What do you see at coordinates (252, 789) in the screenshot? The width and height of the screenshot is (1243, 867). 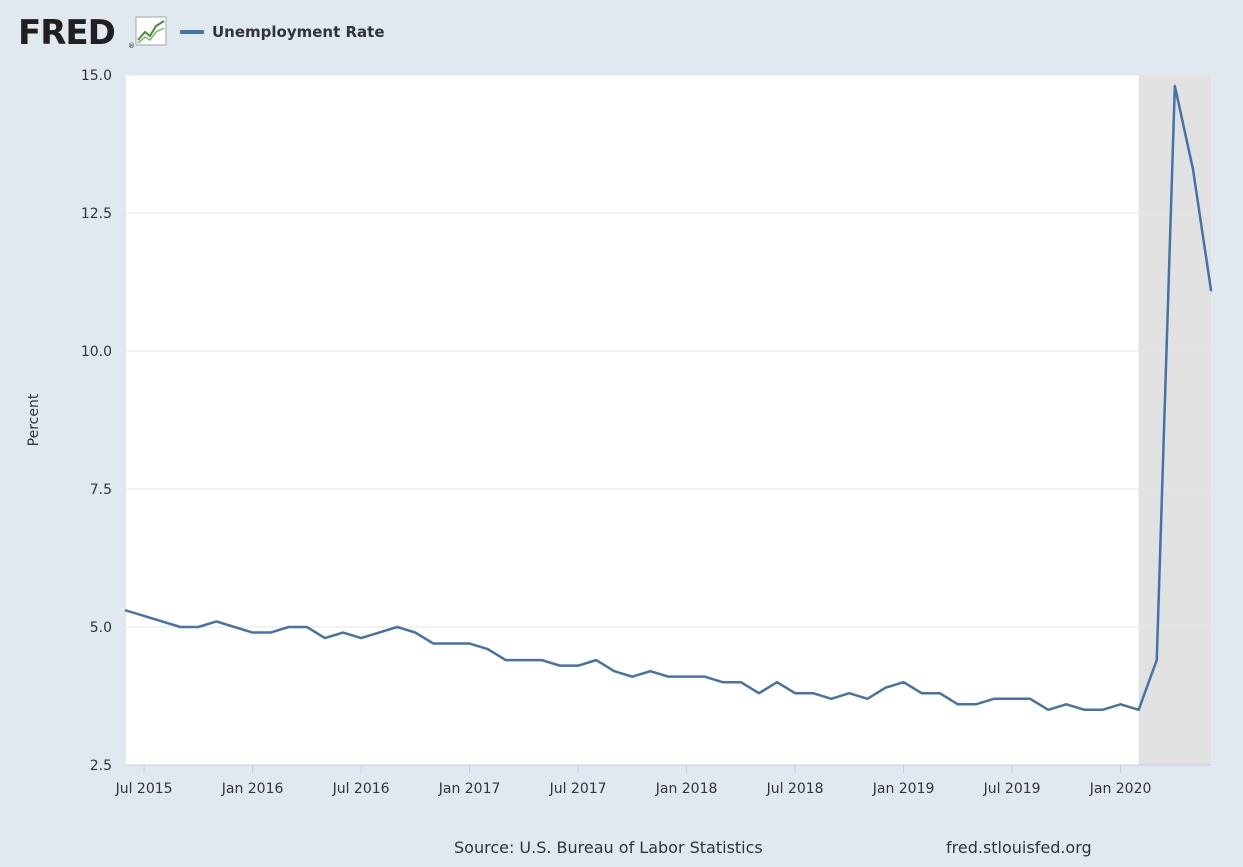 I see `x-tick-label: Jan 2016` at bounding box center [252, 789].